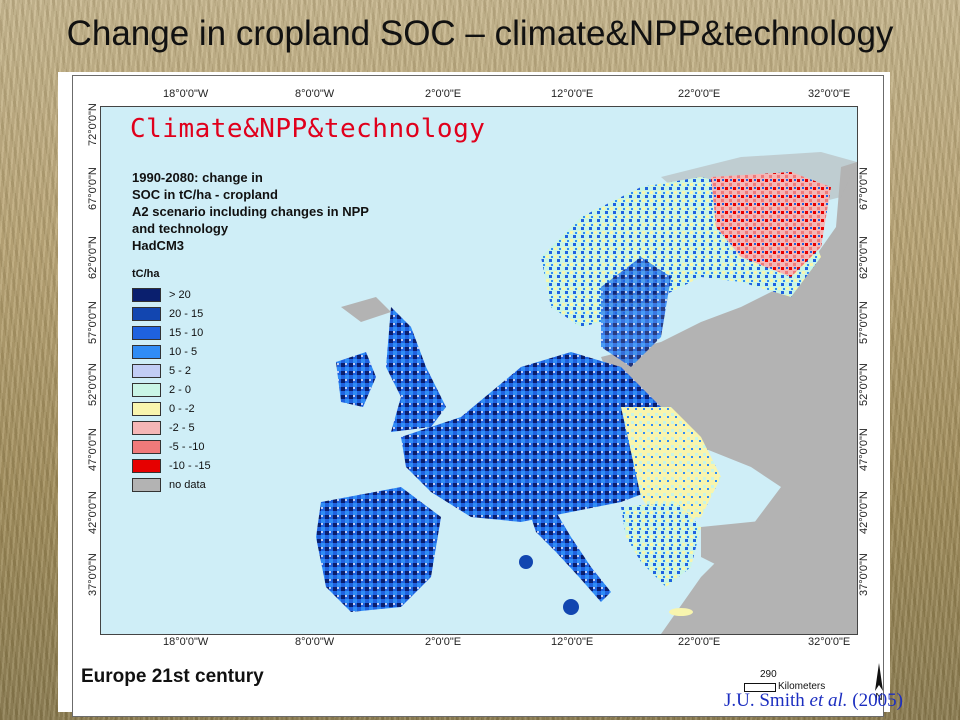 The image size is (960, 720). Describe the element at coordinates (771, 547) in the screenshot. I see `nodata-region-turkey` at that location.